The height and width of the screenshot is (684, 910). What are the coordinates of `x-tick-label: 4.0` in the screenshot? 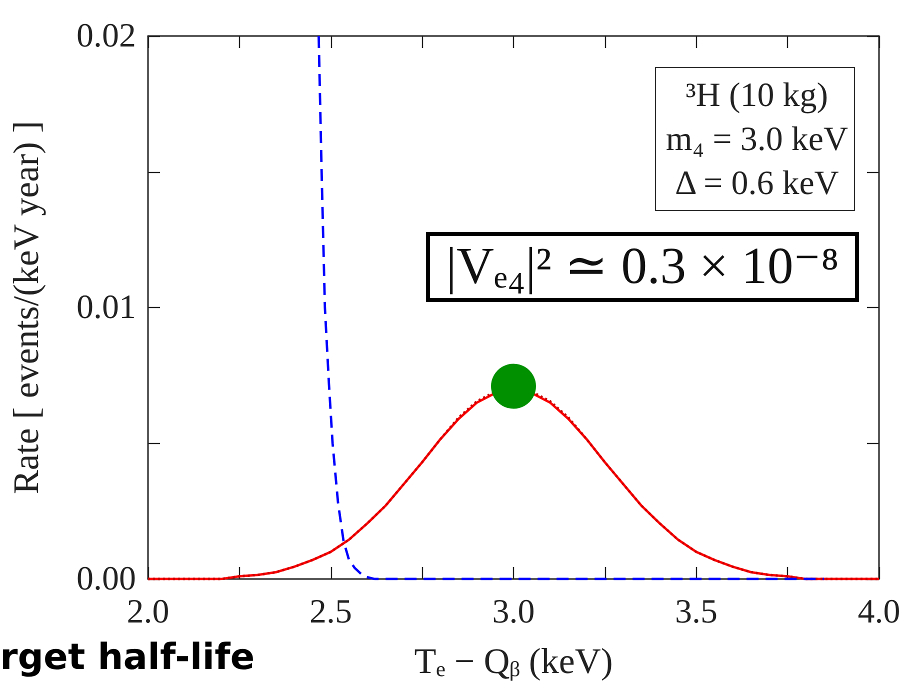 It's located at (879, 612).